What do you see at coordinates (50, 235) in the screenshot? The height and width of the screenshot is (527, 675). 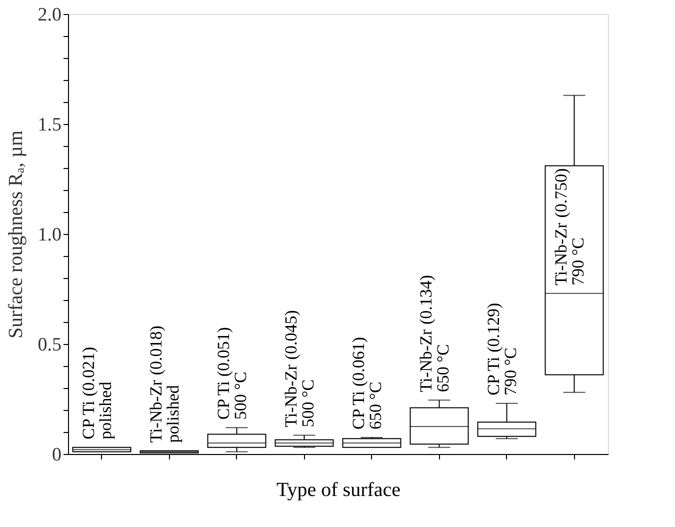 I see `y-tick-label: 1.0` at bounding box center [50, 235].